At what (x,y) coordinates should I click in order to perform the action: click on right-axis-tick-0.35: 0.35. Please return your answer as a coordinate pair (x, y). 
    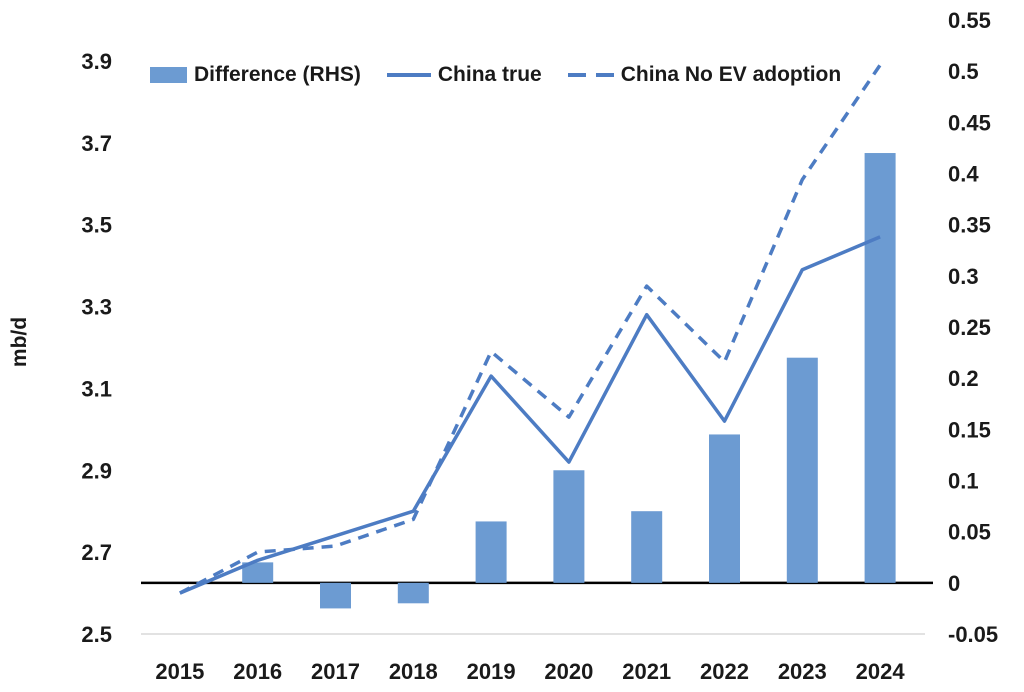
    Looking at the image, I should click on (969, 225).